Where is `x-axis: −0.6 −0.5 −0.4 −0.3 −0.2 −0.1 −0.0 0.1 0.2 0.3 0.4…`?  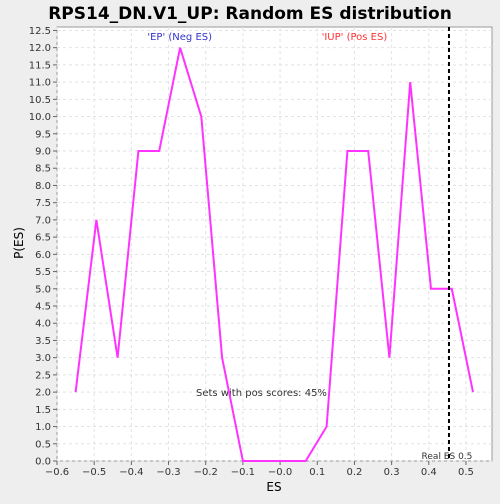
x-axis: −0.6 −0.5 −0.4 −0.3 −0.2 −0.1 −0.0 0.1 0.2 0.3 0.4… is located at coordinates (259, 469).